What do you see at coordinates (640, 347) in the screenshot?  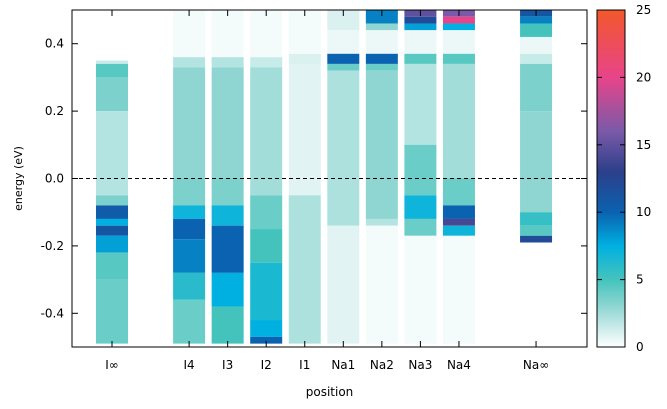 I see `colorbar-tick-label: 0` at bounding box center [640, 347].